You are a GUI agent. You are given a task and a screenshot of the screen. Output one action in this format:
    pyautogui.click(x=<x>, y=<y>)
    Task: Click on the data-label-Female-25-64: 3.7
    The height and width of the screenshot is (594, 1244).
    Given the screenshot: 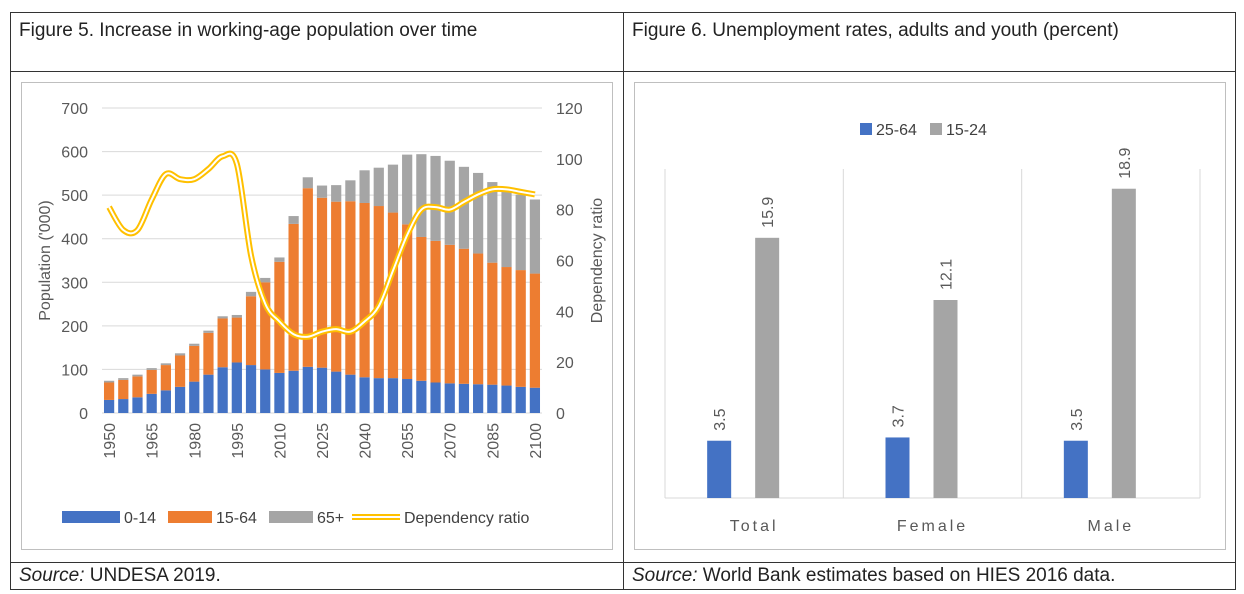 What is the action you would take?
    pyautogui.click(x=899, y=416)
    